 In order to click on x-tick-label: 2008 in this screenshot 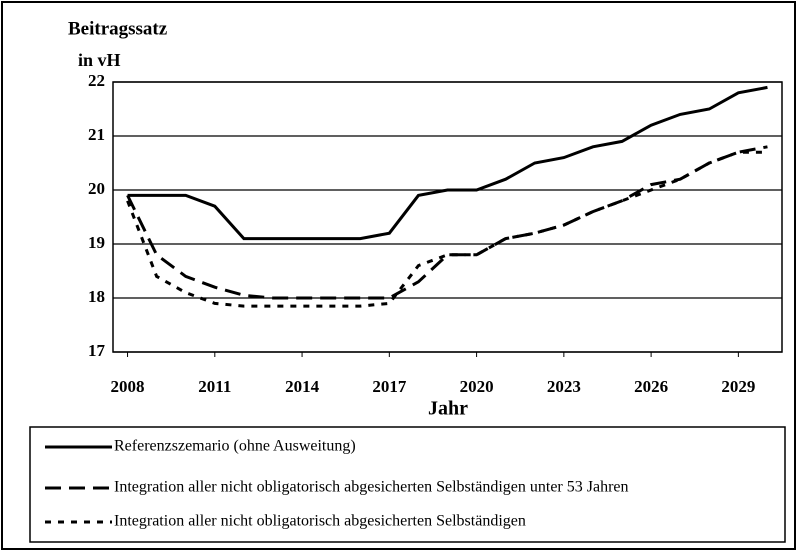, I will do `click(128, 386)`.